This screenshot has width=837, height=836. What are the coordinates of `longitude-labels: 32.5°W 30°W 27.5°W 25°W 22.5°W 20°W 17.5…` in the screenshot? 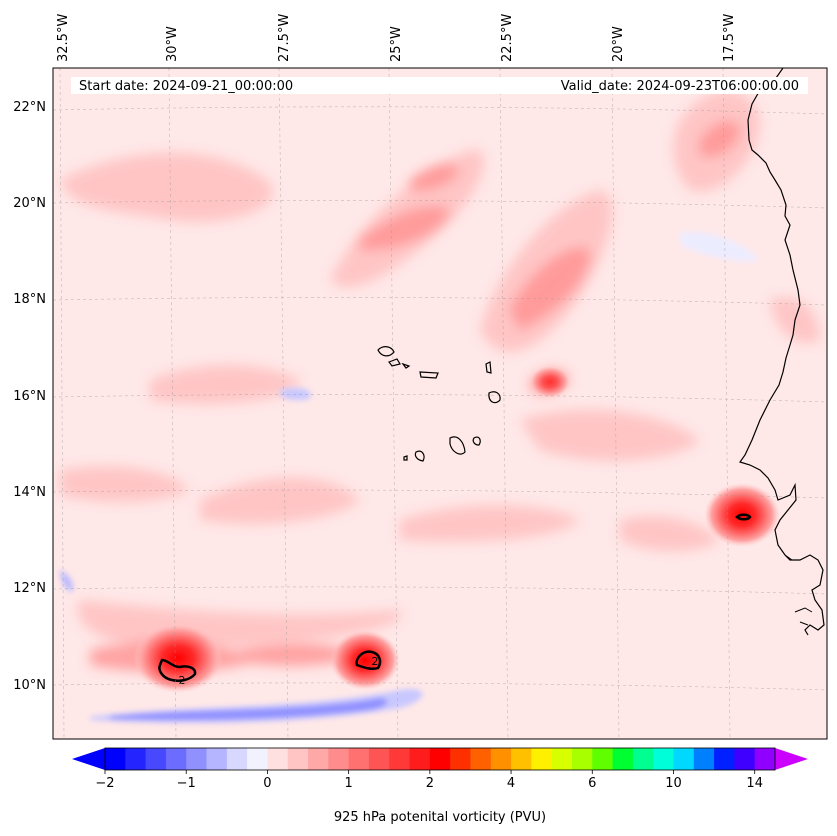 It's located at (396, 38).